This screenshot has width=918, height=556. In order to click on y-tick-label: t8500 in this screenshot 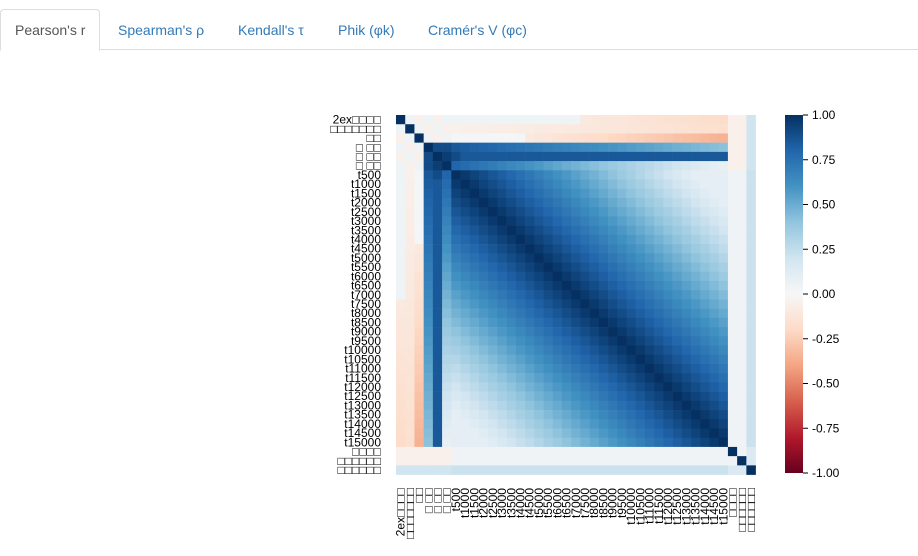, I will do `click(366, 322)`.